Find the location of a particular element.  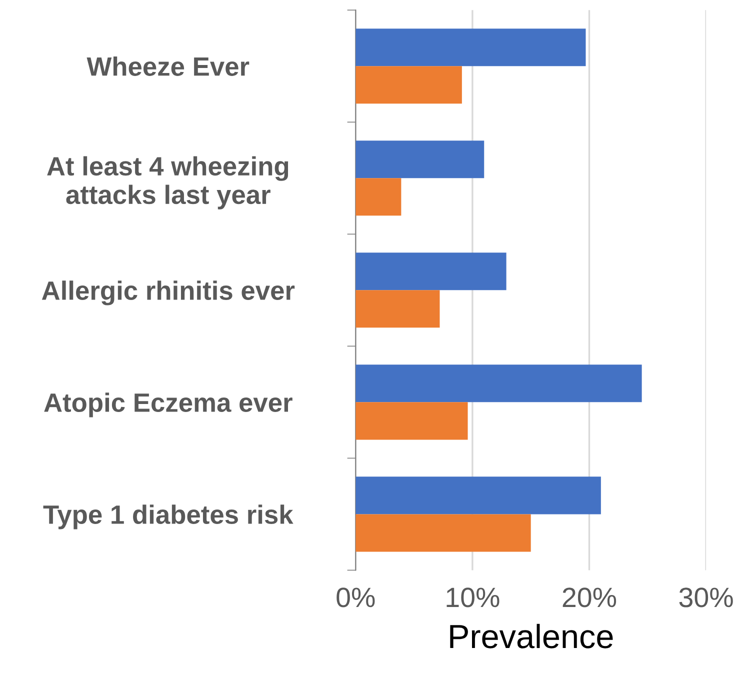

x-tick-label: 10% is located at coordinates (473, 598).